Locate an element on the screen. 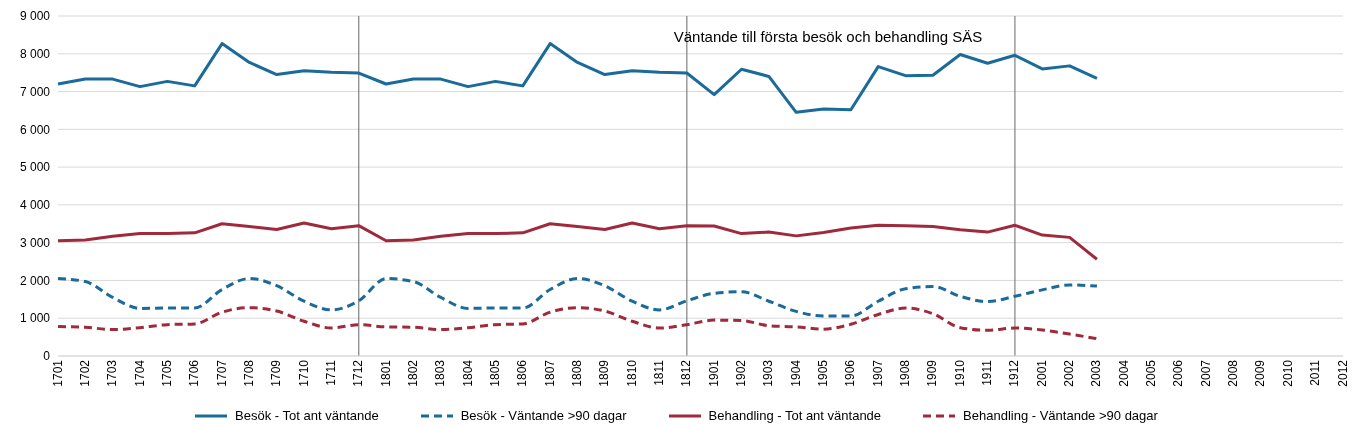  x-tick-label: 1811 is located at coordinates (659, 372).